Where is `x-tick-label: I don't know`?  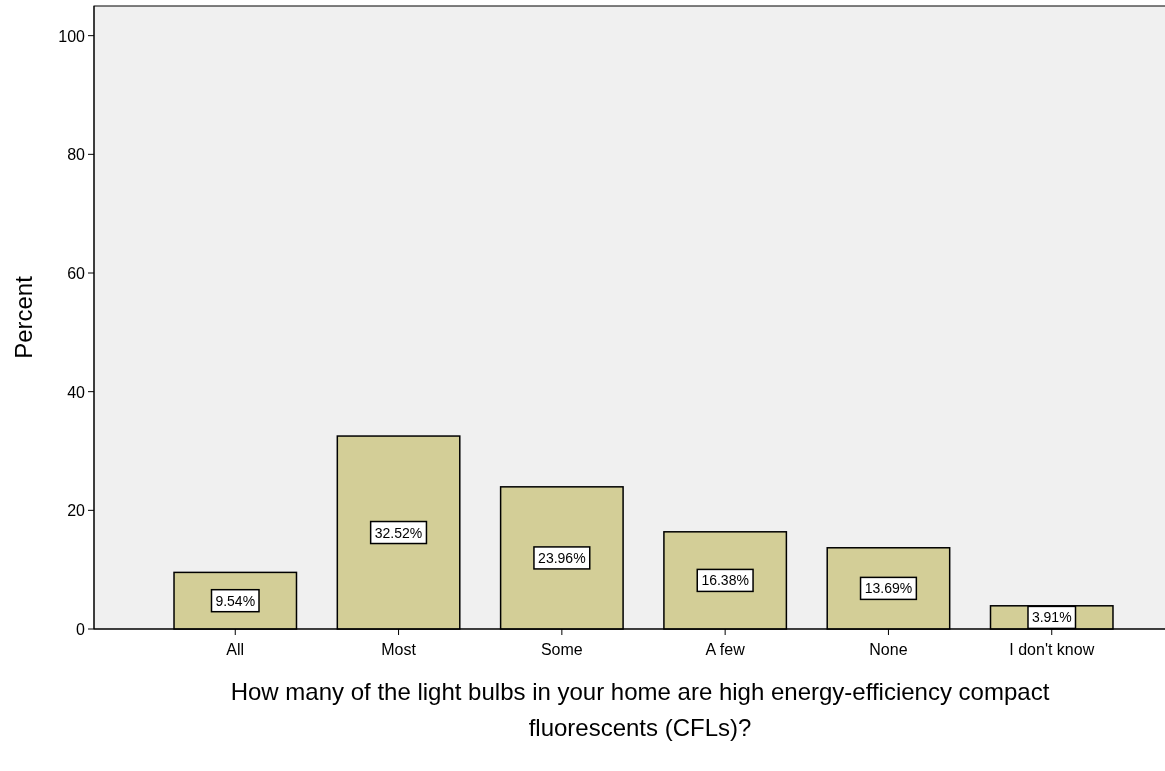
x-tick-label: I don't know is located at coordinates (1052, 649).